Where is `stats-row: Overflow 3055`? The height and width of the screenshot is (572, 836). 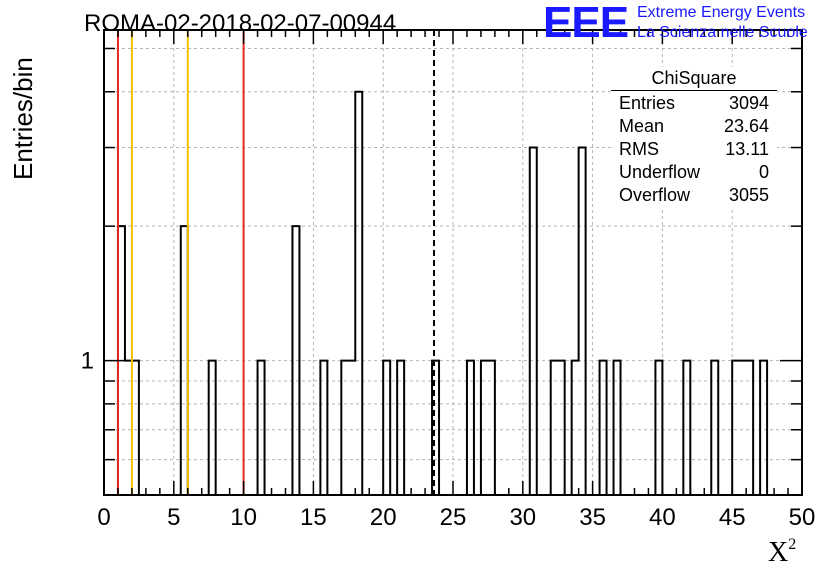 stats-row: Overflow 3055 is located at coordinates (694, 195).